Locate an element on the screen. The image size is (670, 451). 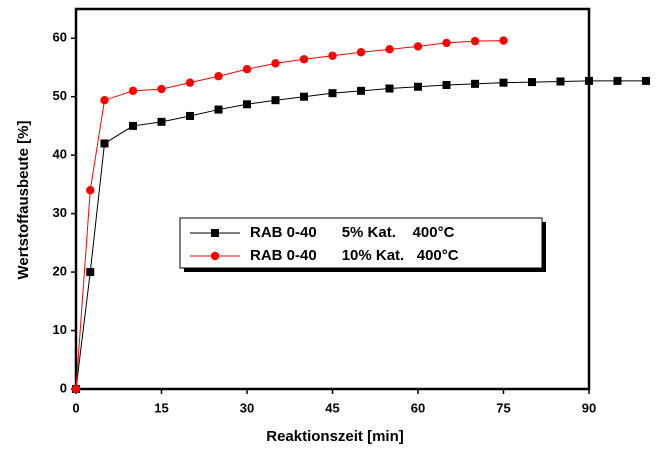
x-tick-label: 30 is located at coordinates (247, 407).